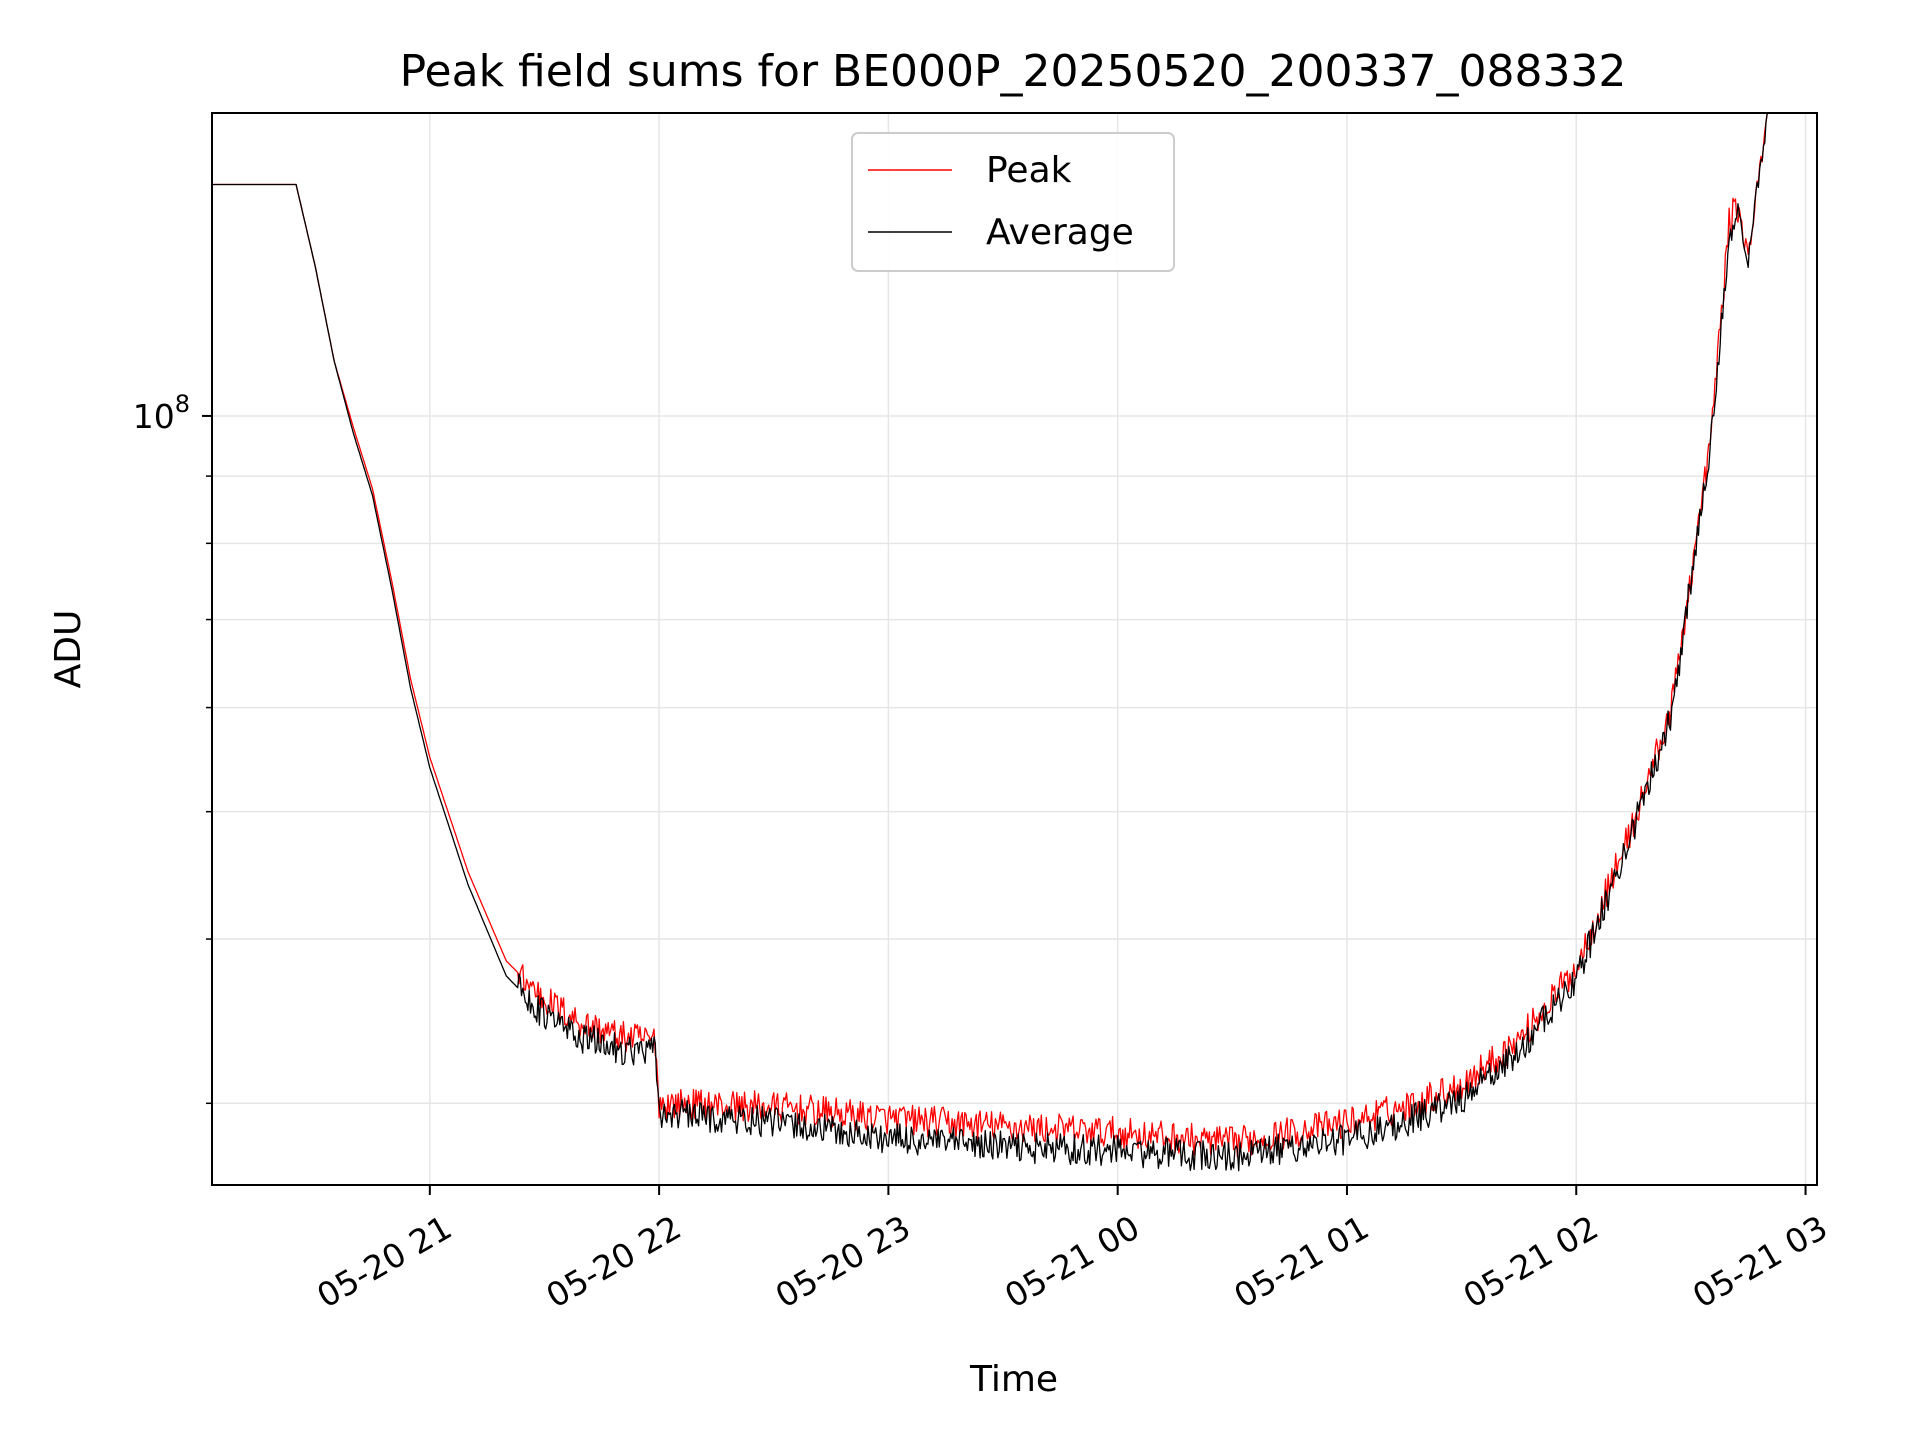  I want to click on y-tick-label-exponent: 8, so click(182, 404).